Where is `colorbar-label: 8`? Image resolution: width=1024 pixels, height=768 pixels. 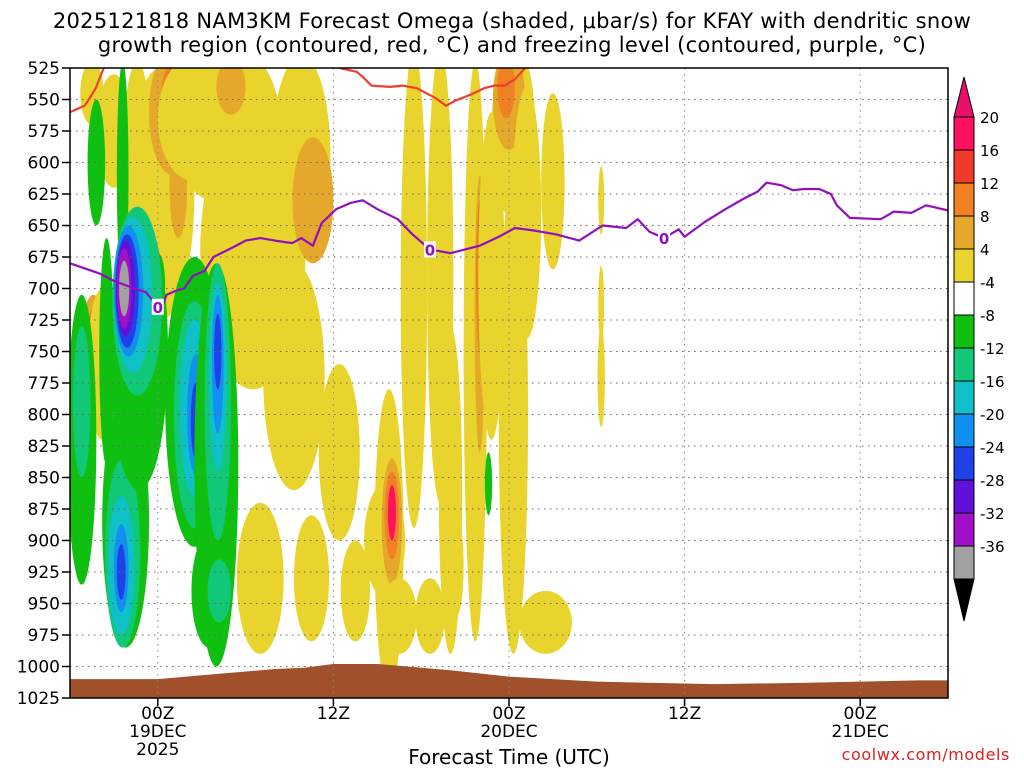
colorbar-label: 8 is located at coordinates (985, 217).